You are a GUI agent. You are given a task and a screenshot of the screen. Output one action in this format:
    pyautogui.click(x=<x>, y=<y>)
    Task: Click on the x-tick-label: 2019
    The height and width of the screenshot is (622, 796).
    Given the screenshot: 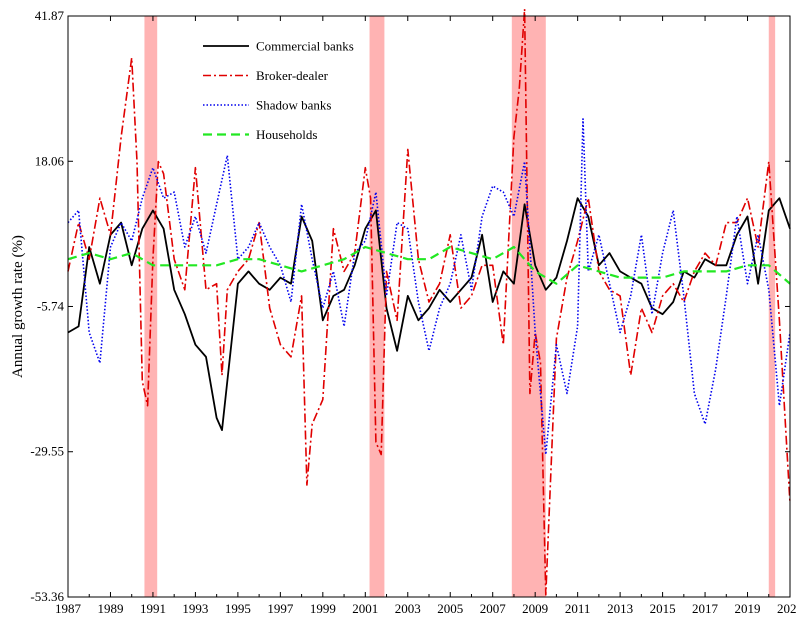 What is the action you would take?
    pyautogui.click(x=748, y=608)
    